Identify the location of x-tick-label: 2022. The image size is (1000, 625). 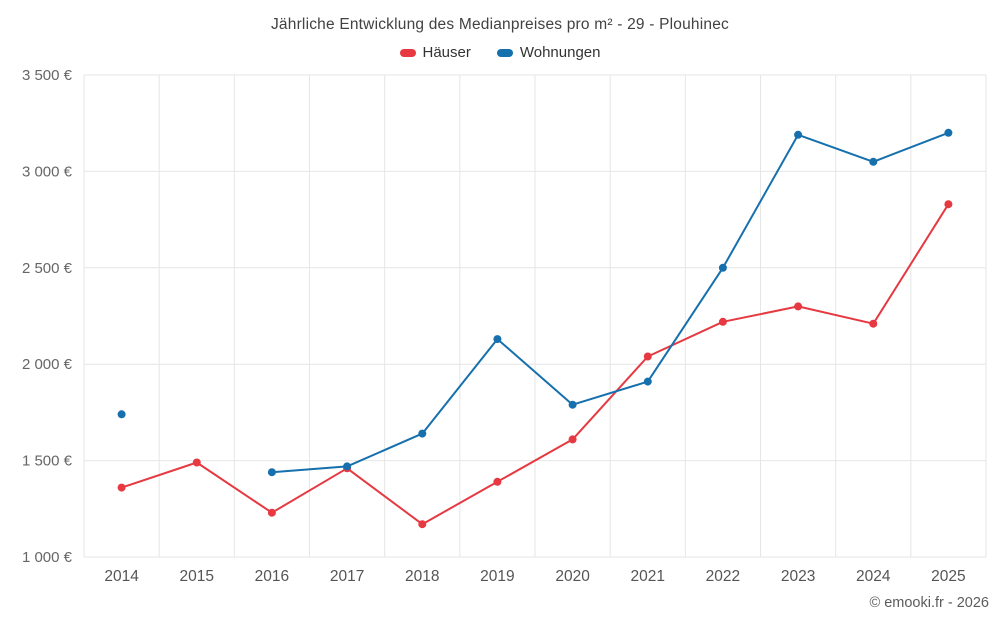
(723, 576).